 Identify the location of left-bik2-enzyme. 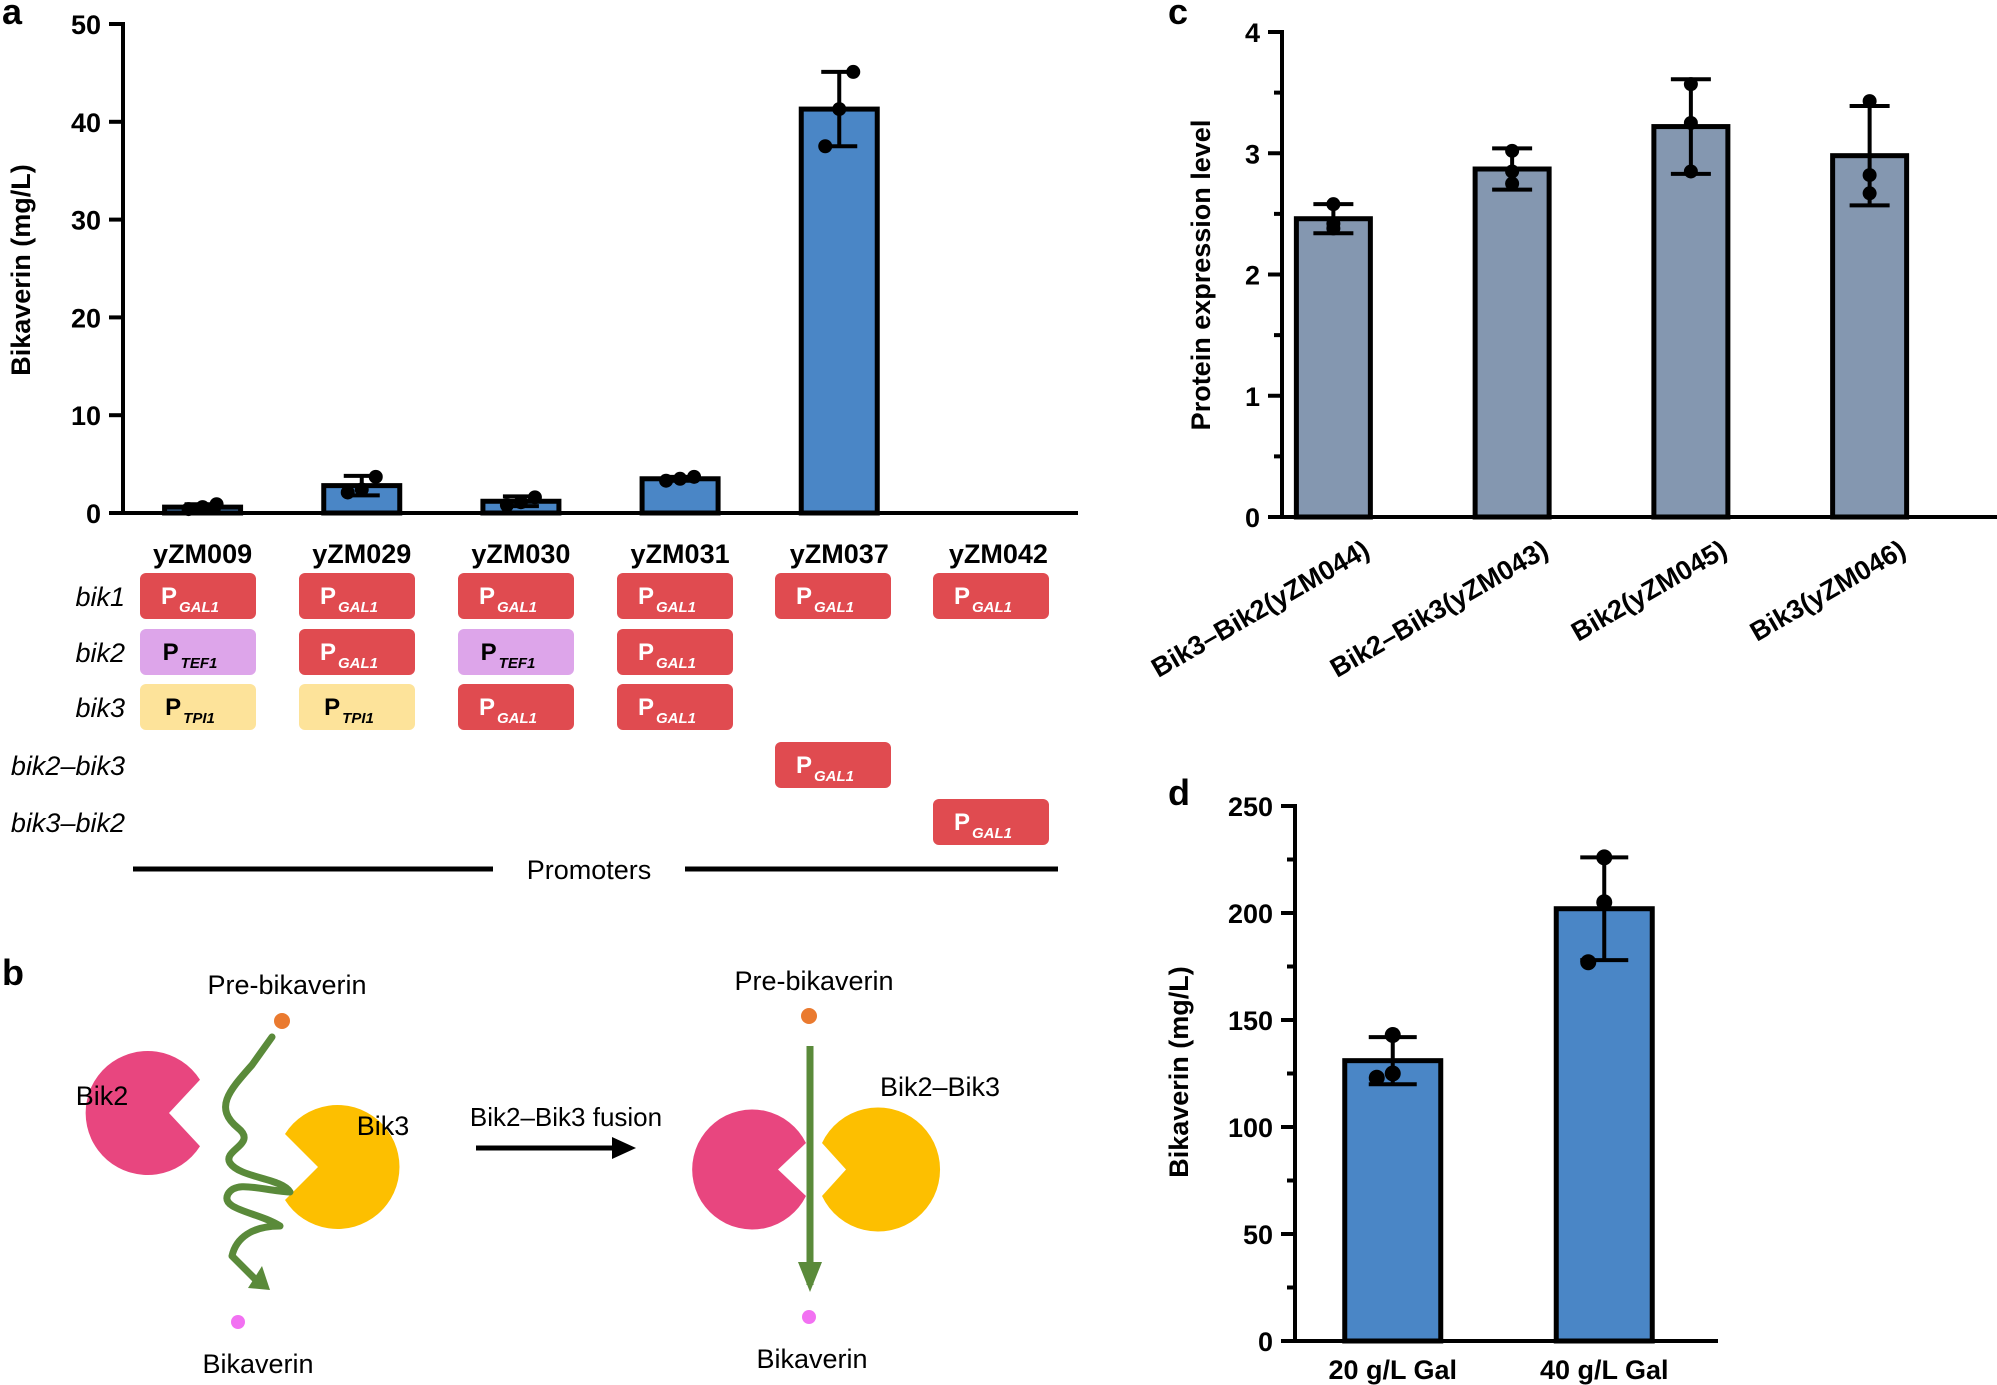
(142, 1113).